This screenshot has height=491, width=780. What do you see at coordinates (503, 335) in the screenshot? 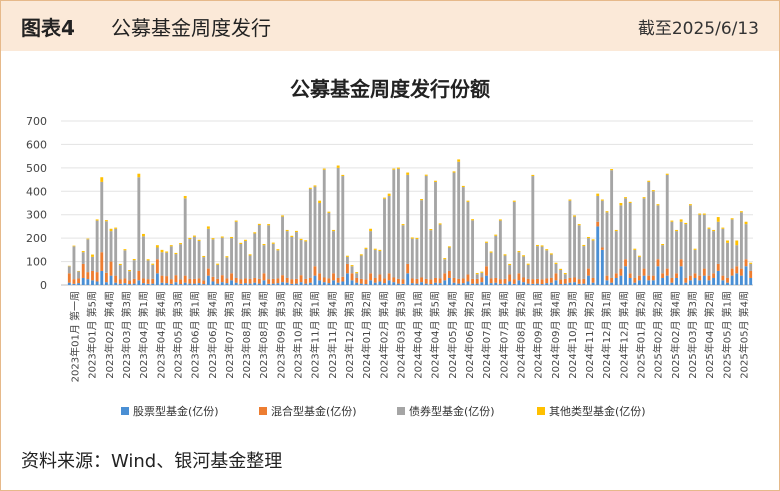
I see `x-tick-label: 2024年07月 第4周` at bounding box center [503, 335].